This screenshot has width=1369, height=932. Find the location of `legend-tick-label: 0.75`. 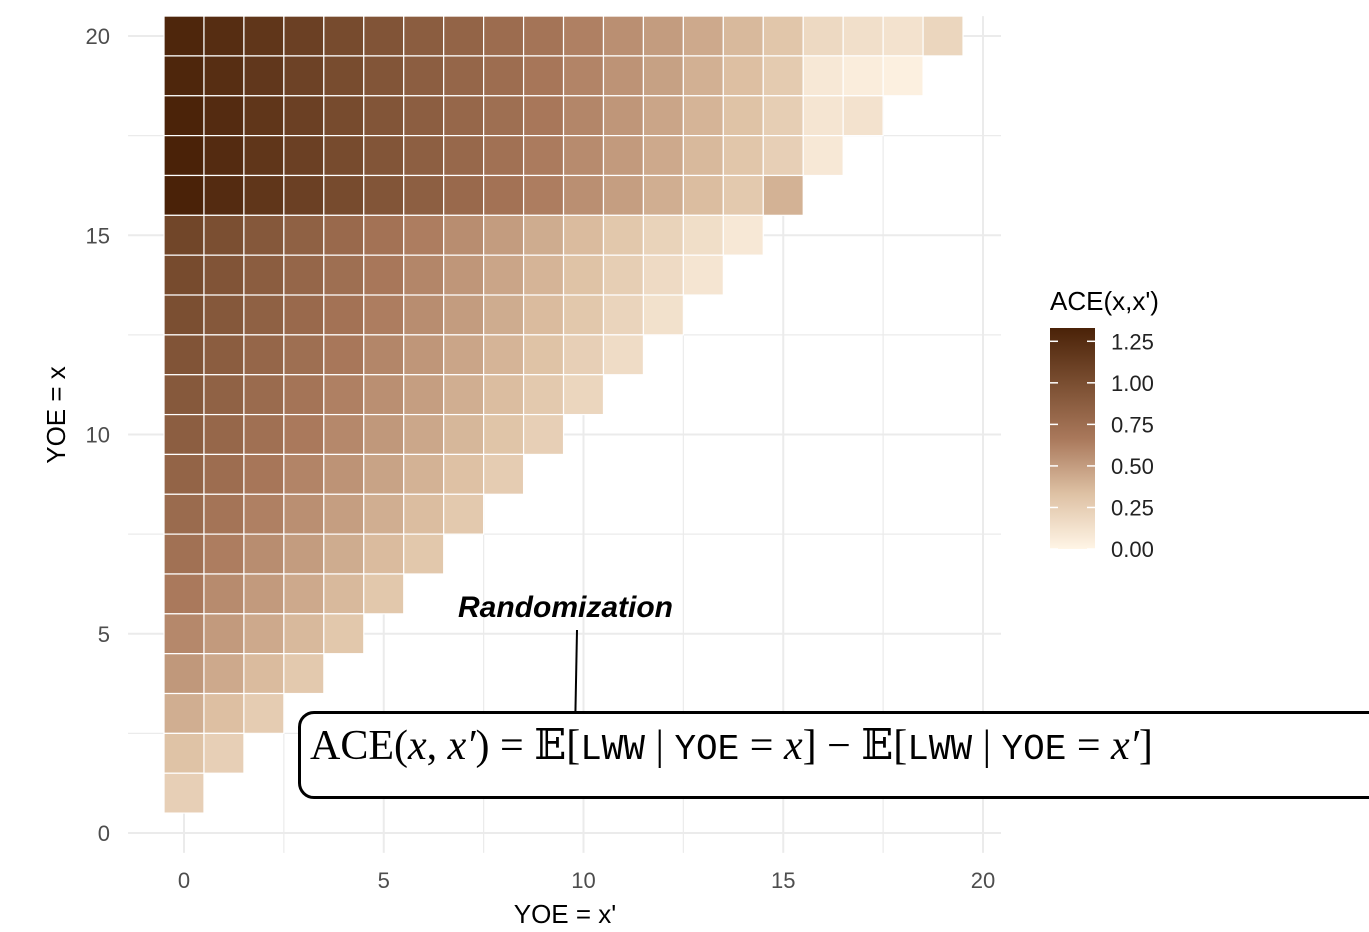

legend-tick-label: 0.75 is located at coordinates (1132, 424).